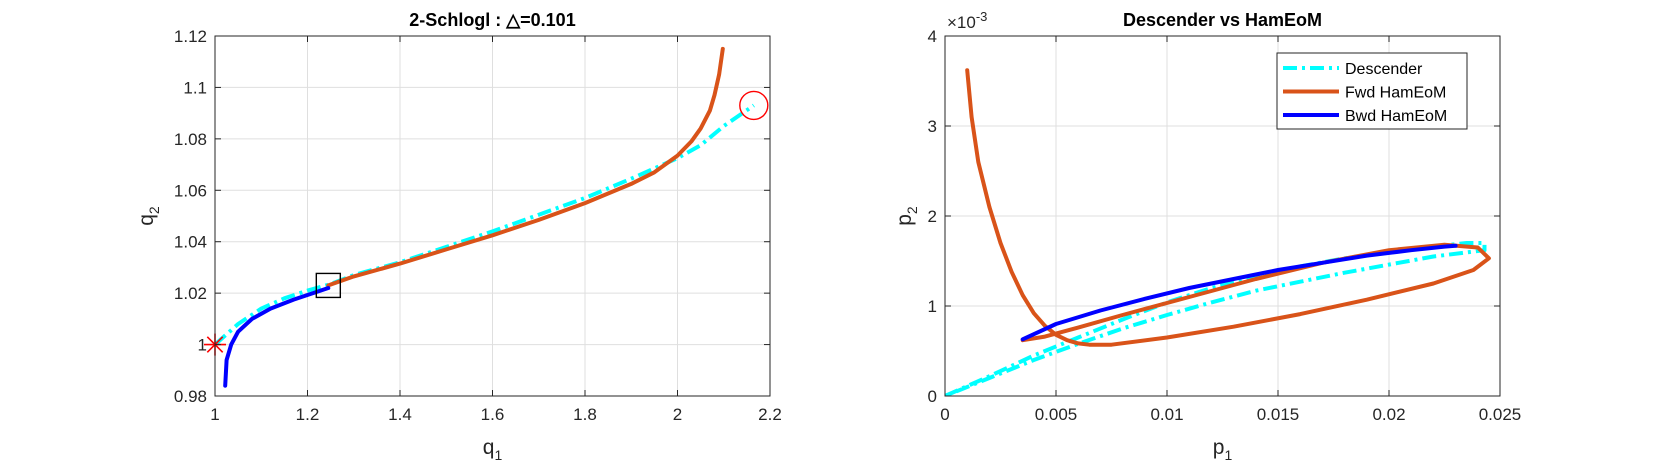 The image size is (1654, 472). I want to click on legend-label: Fwd HamEoM, so click(1395, 93).